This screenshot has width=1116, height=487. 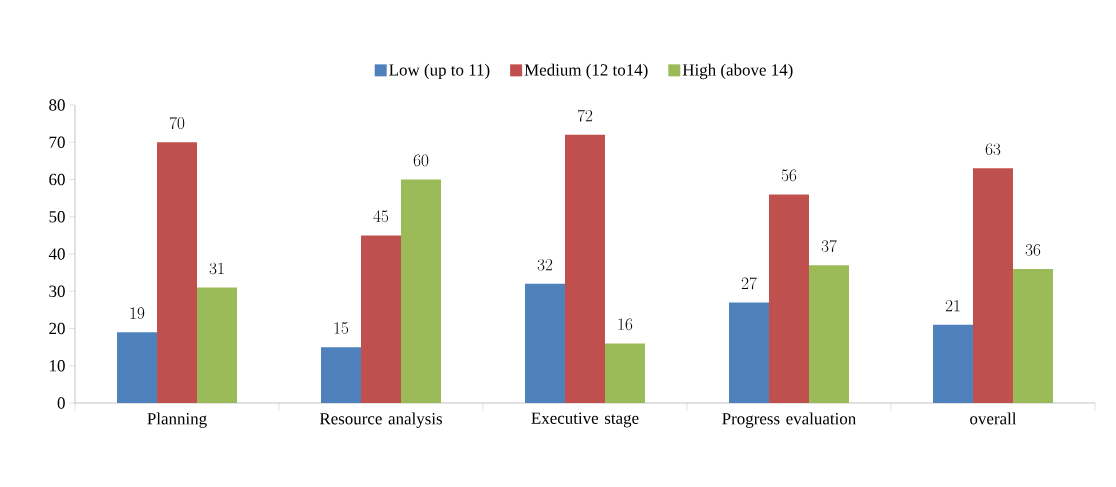 What do you see at coordinates (57, 366) in the screenshot?
I see `y-tick-label: 10` at bounding box center [57, 366].